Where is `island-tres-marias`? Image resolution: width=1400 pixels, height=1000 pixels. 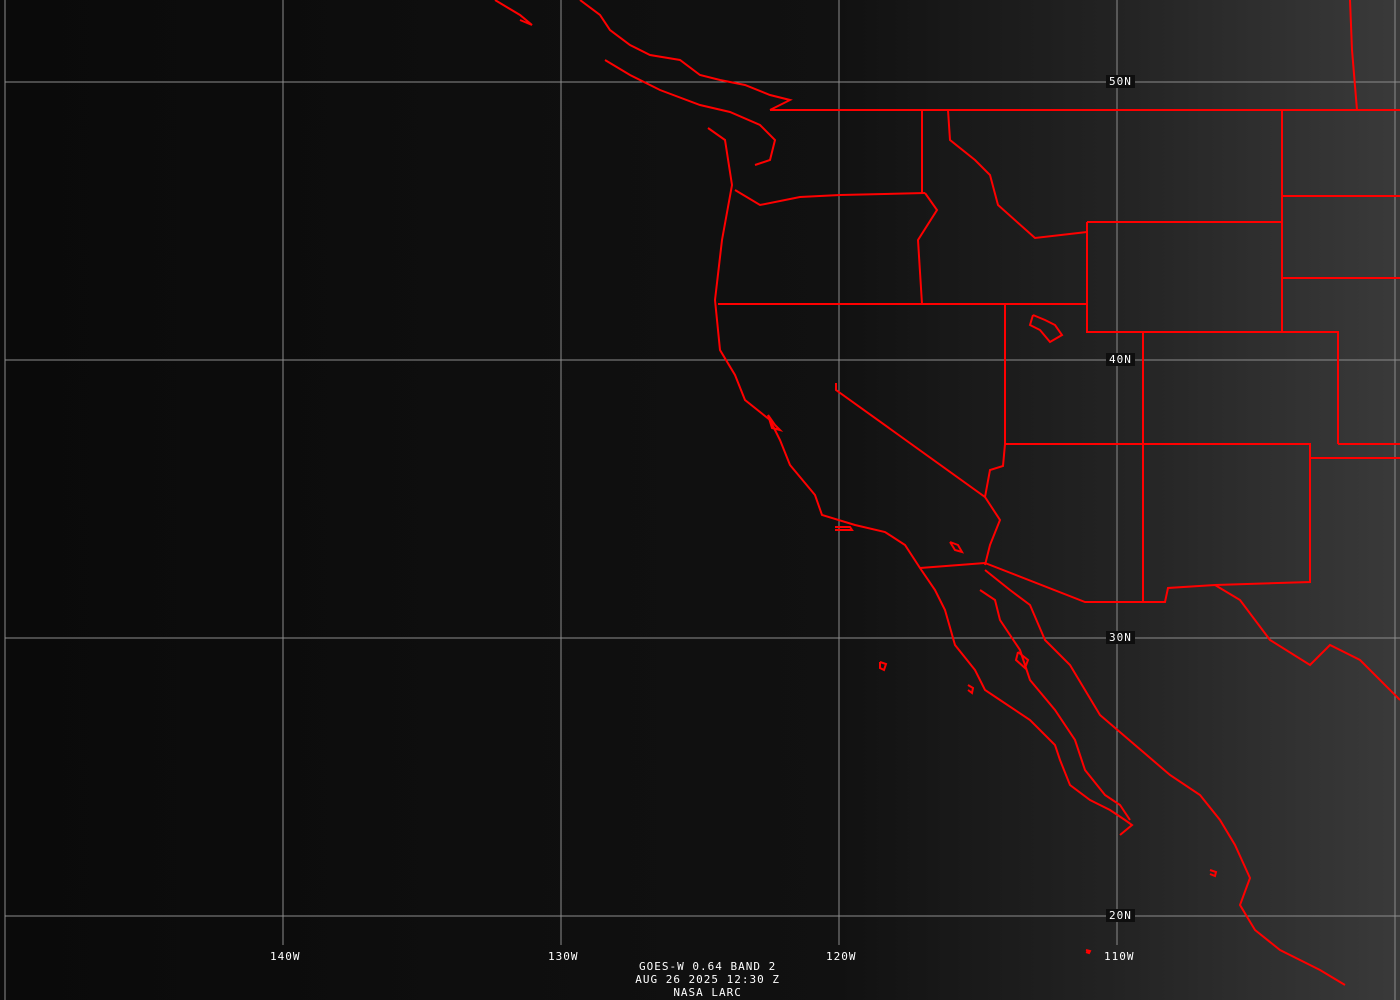
island-tres-marias is located at coordinates (1213, 873).